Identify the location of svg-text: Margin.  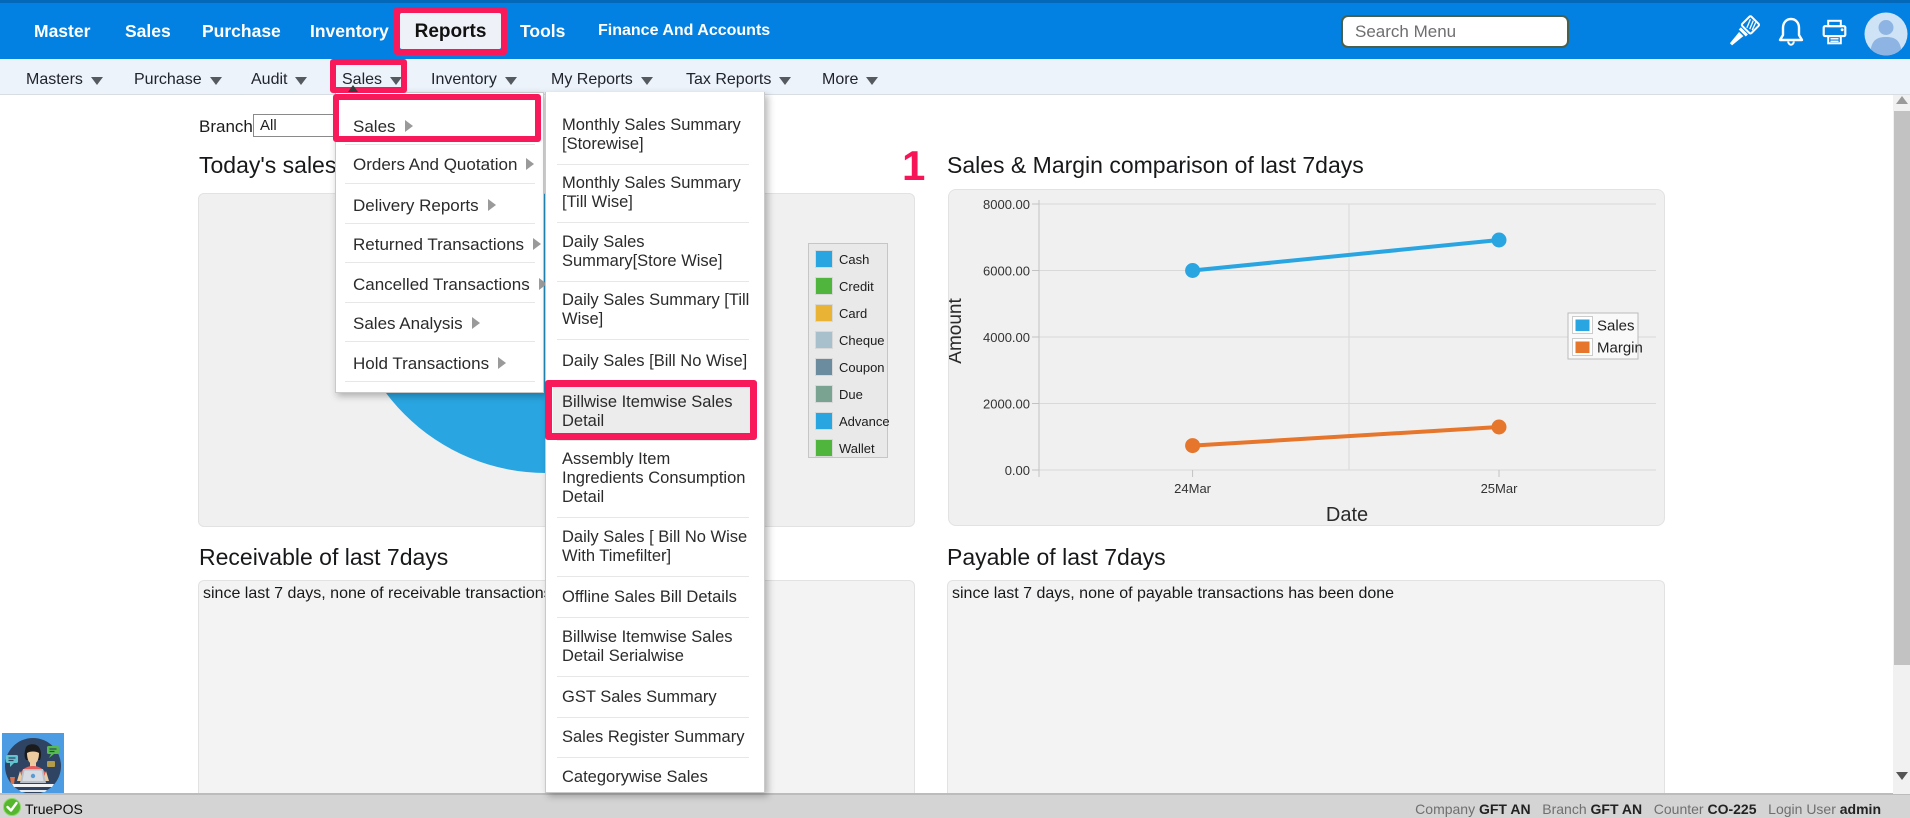
(1620, 348).